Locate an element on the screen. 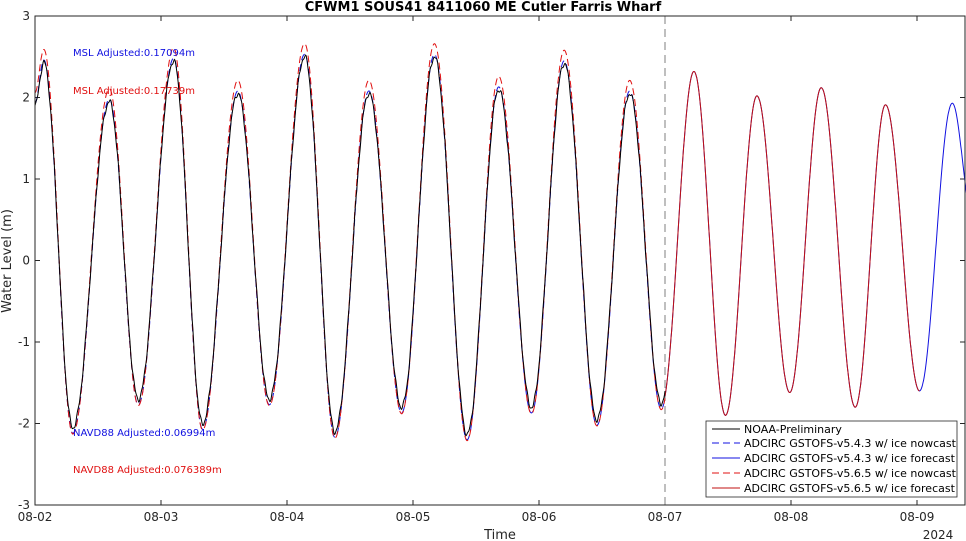  x-tick-label: 08-05 is located at coordinates (413, 517).